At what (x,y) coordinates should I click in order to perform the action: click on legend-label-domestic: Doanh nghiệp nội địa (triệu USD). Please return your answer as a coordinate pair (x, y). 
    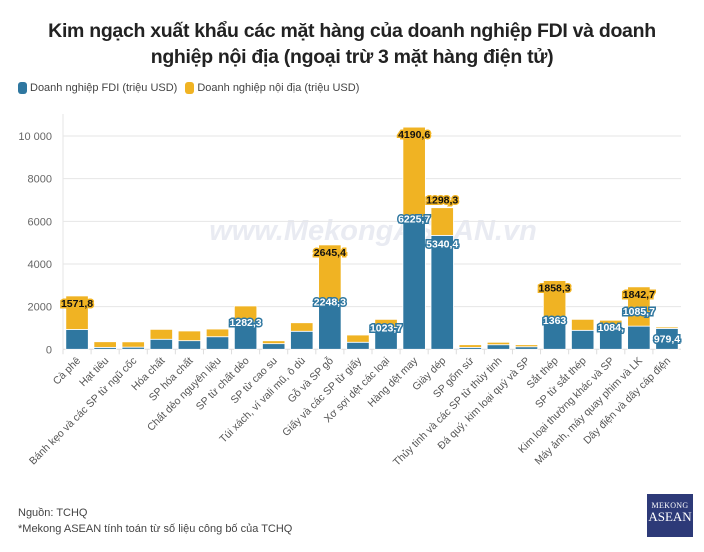
    Looking at the image, I should click on (278, 88).